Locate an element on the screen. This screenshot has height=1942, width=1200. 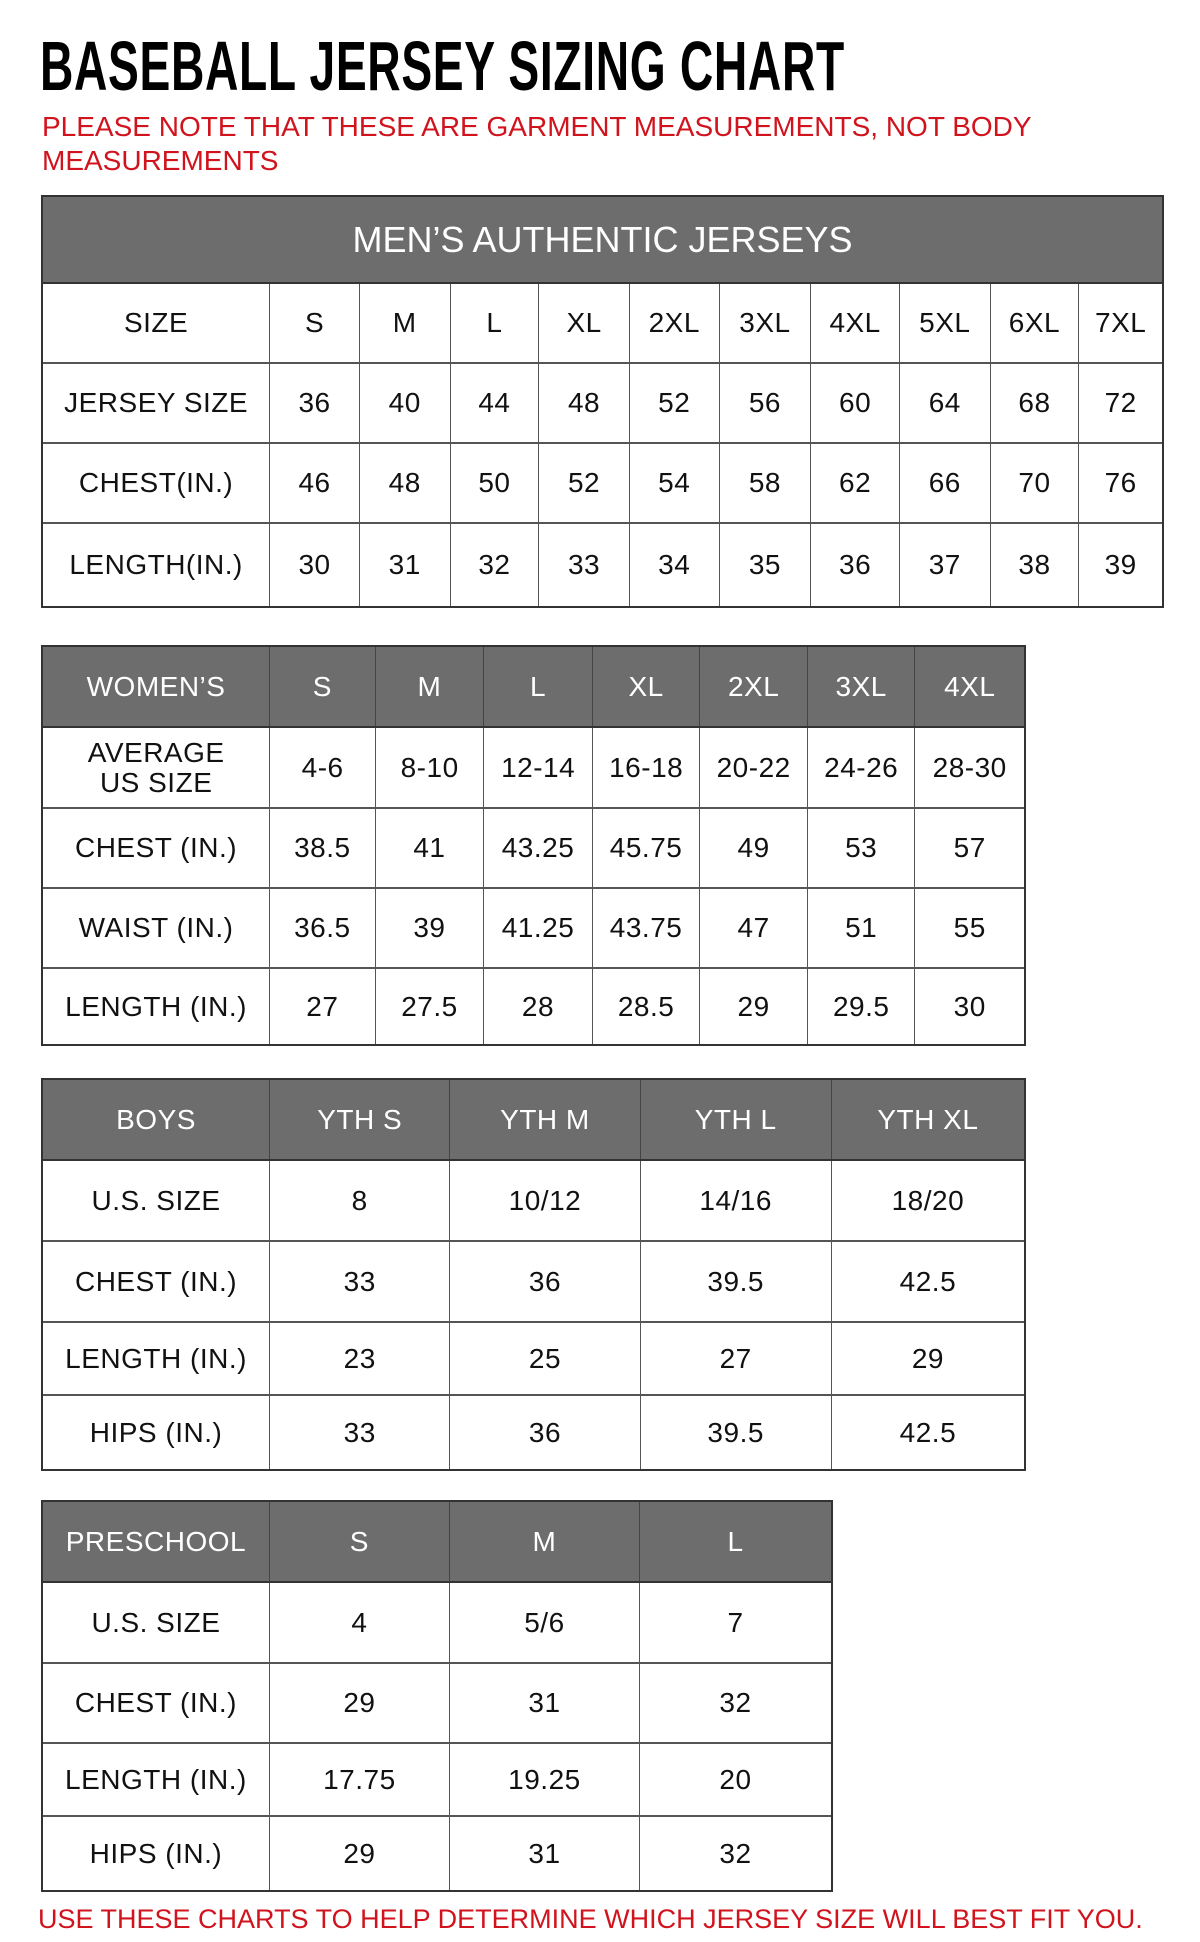
table-row: JERSEY SIZE 36 40 44 48 52 56 60 64 68 72 is located at coordinates (602, 404).